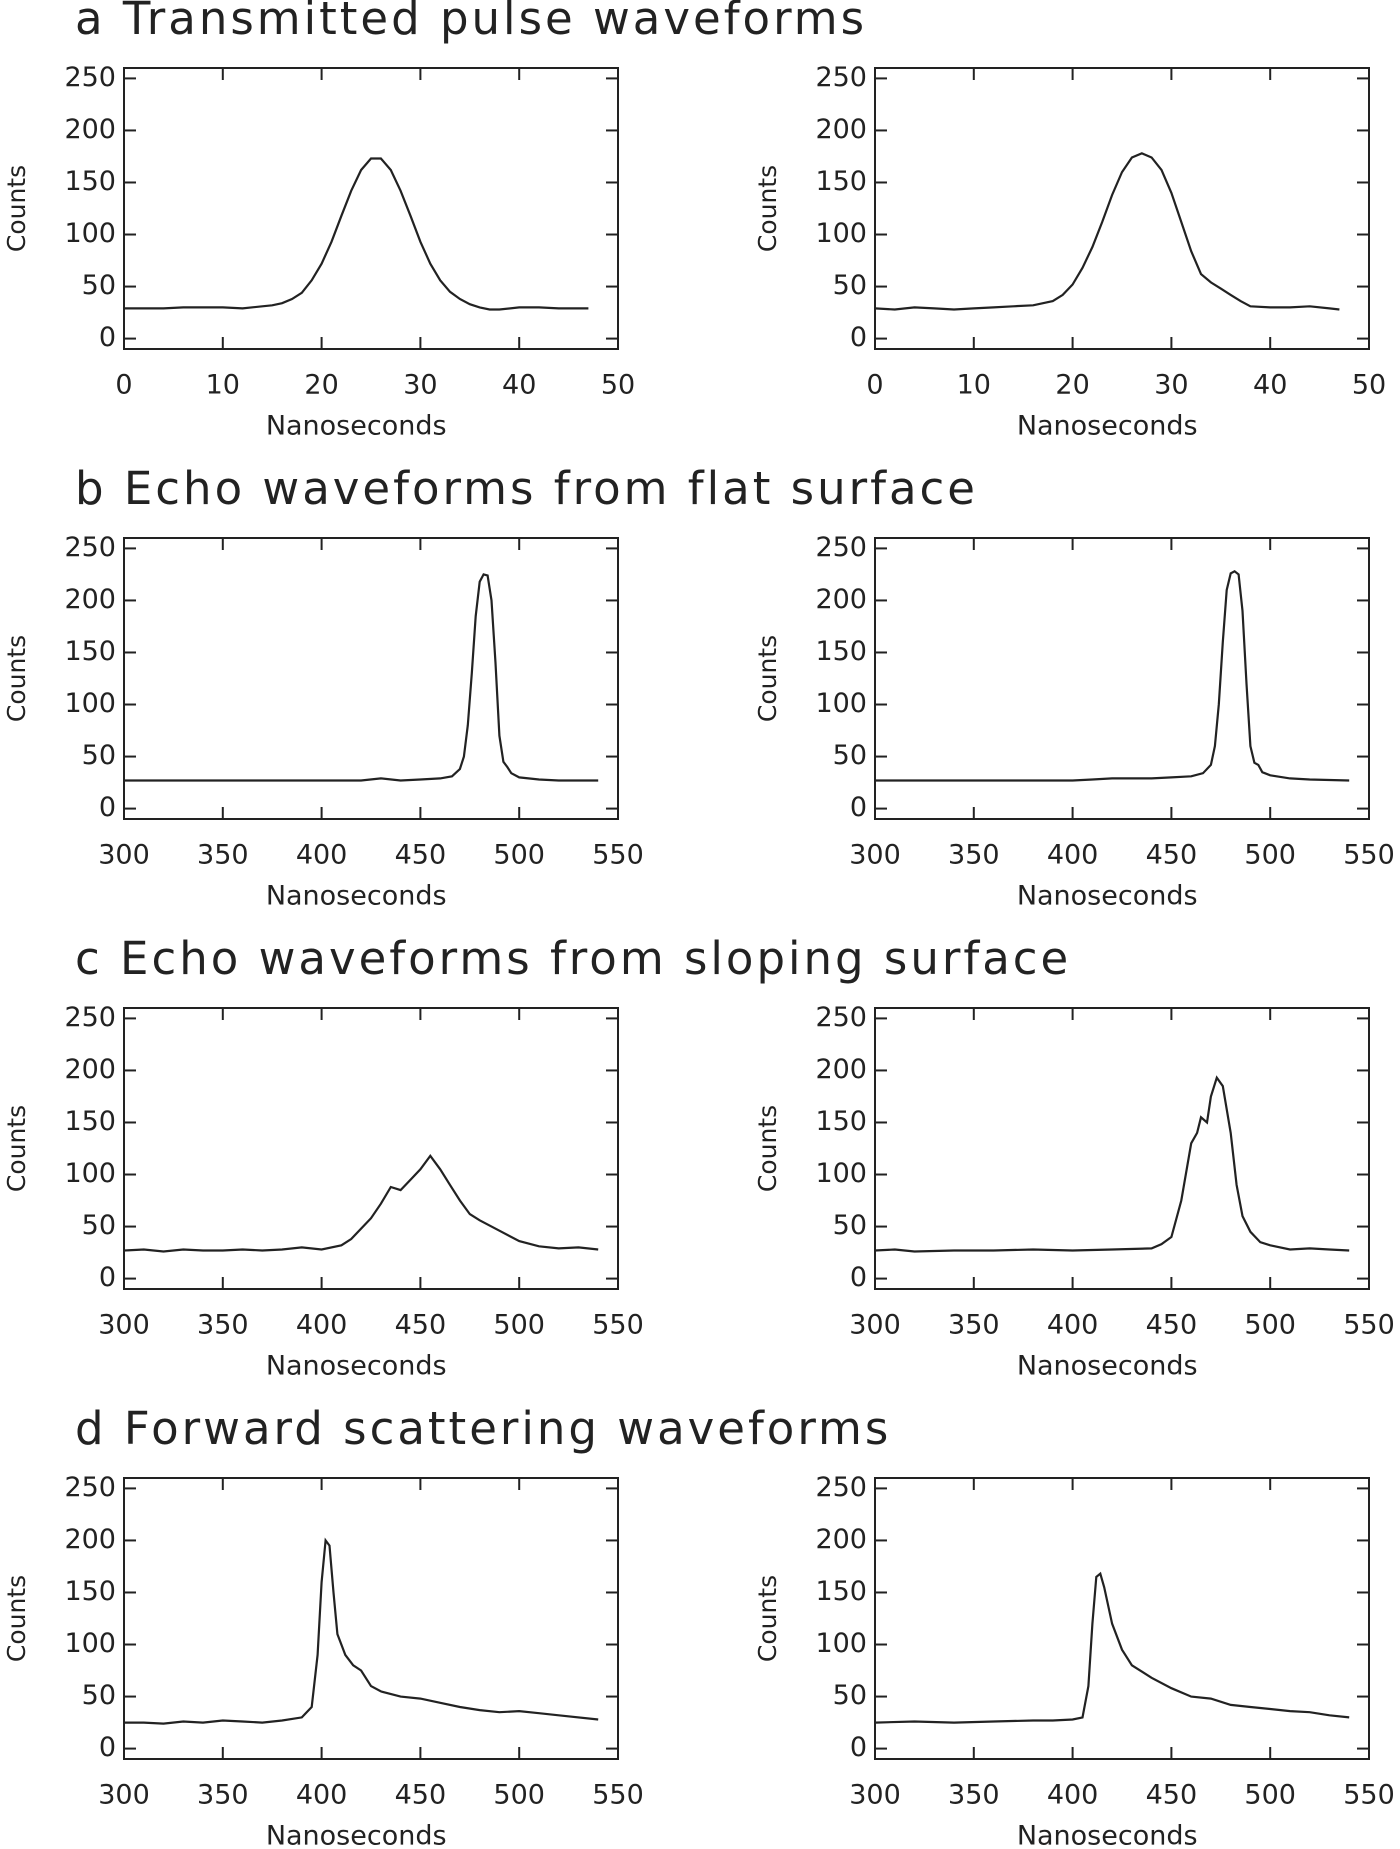 The height and width of the screenshot is (1849, 1400). What do you see at coordinates (123, 385) in the screenshot?
I see `x-tick-label: 0` at bounding box center [123, 385].